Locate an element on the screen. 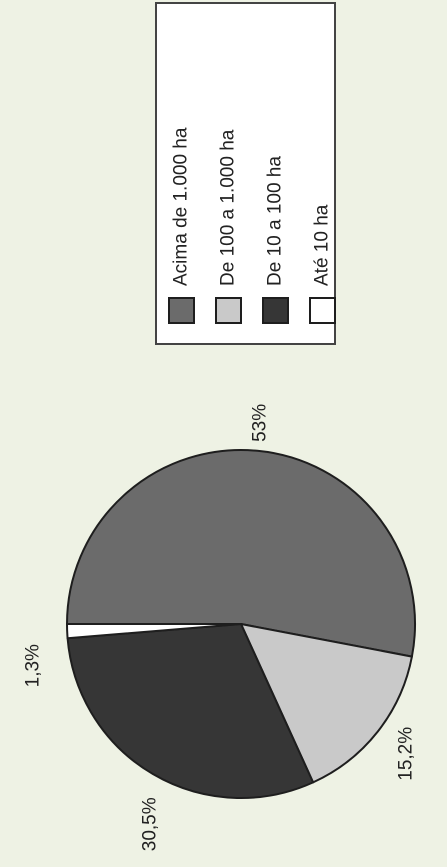  legend-label: De 100 a 1.000 ha is located at coordinates (228, 207).